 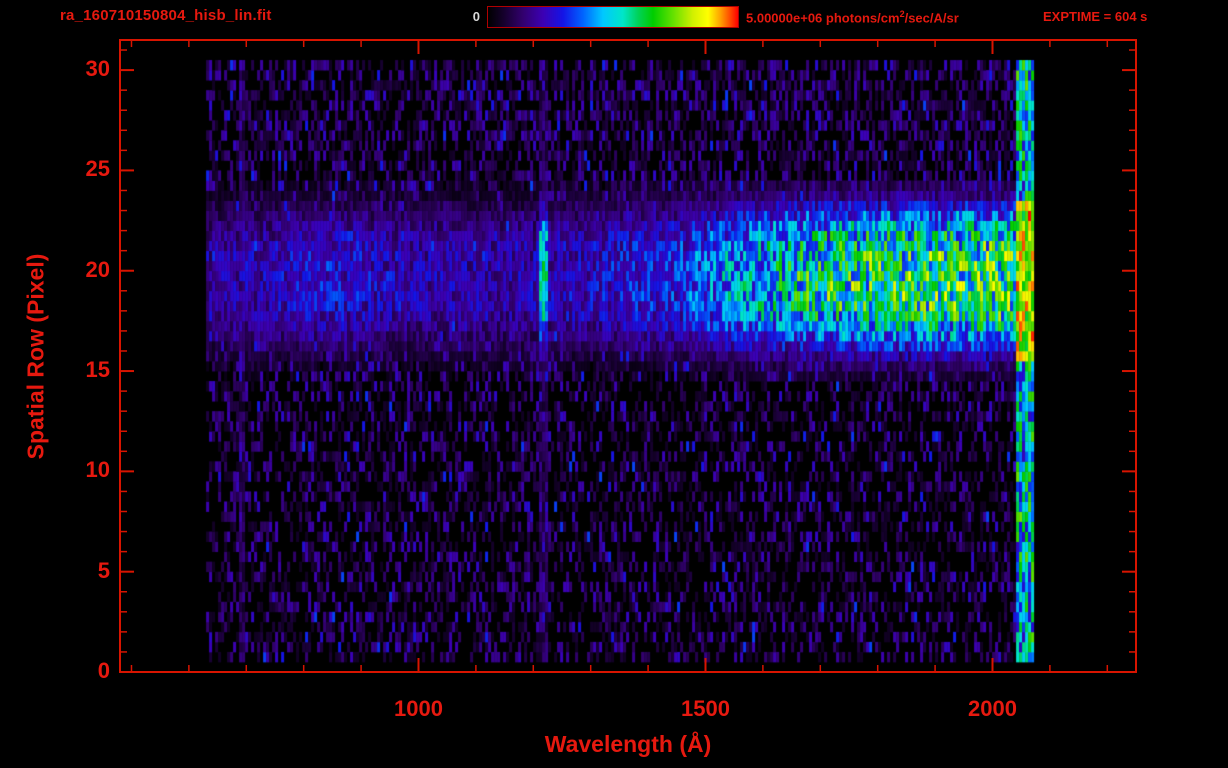 I want to click on x-axis-title: Wavelength (Å), so click(x=628, y=744).